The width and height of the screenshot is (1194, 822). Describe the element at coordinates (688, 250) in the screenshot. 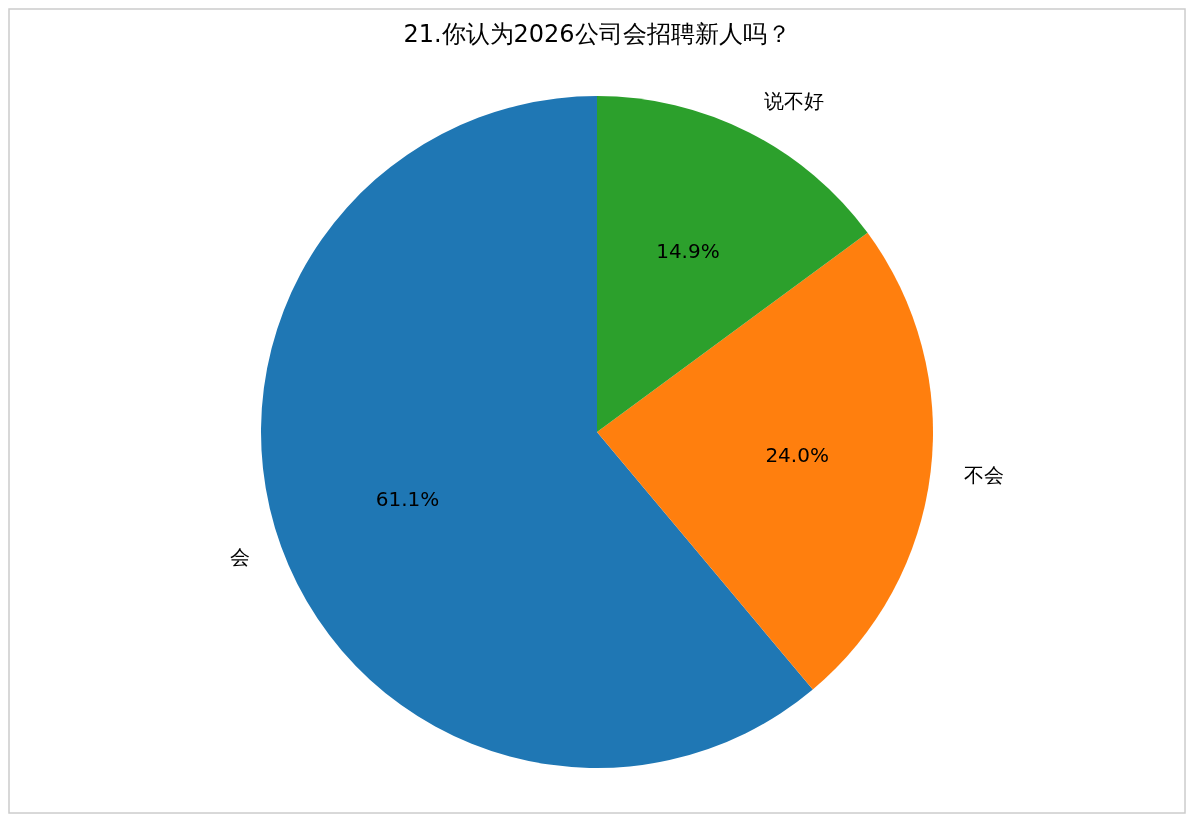

I see `data-label: 14.9%` at that location.